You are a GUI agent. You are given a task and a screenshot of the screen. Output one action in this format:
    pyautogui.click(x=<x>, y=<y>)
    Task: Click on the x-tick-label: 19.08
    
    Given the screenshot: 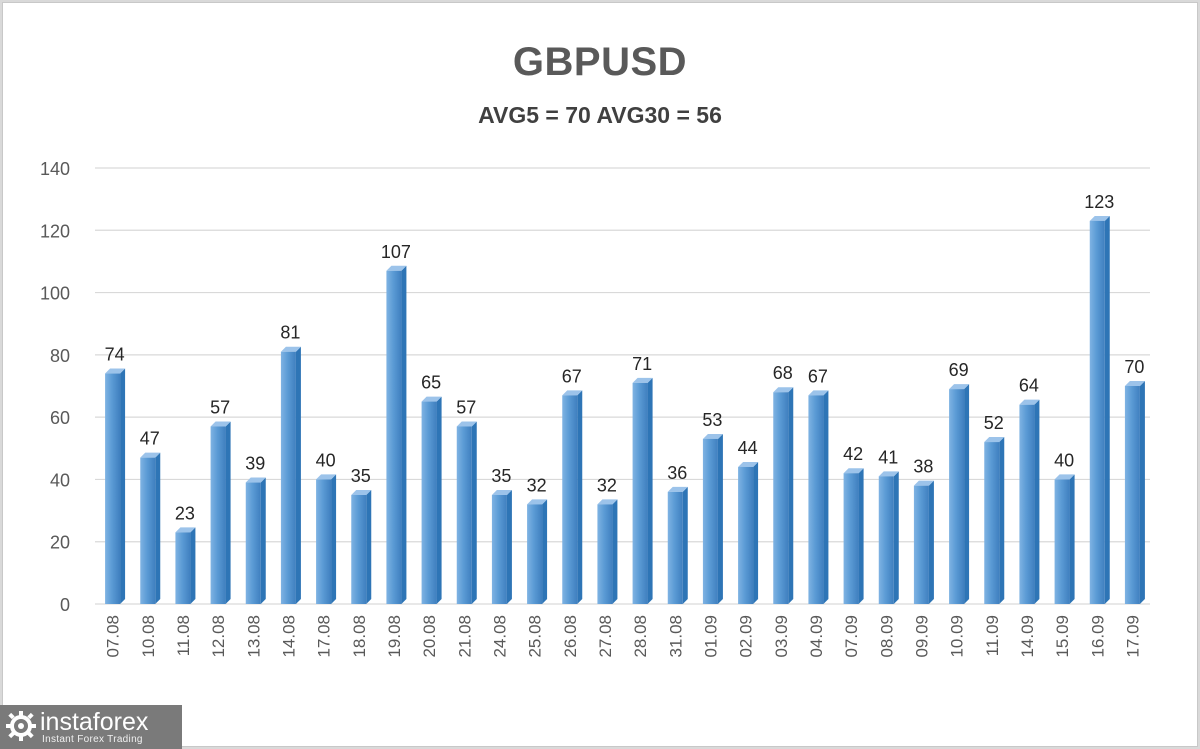 What is the action you would take?
    pyautogui.click(x=394, y=636)
    